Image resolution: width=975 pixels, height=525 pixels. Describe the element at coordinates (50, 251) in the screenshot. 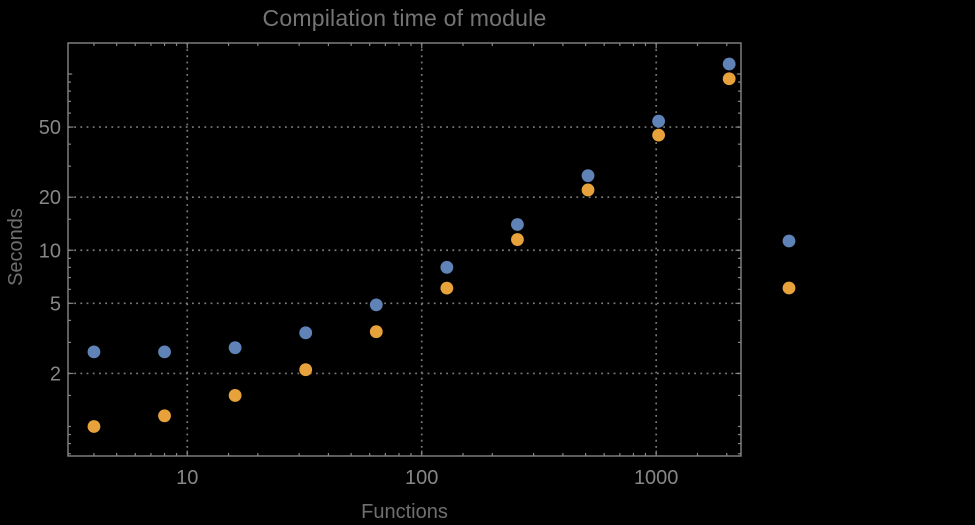

I see `y-tick-label: 10` at that location.